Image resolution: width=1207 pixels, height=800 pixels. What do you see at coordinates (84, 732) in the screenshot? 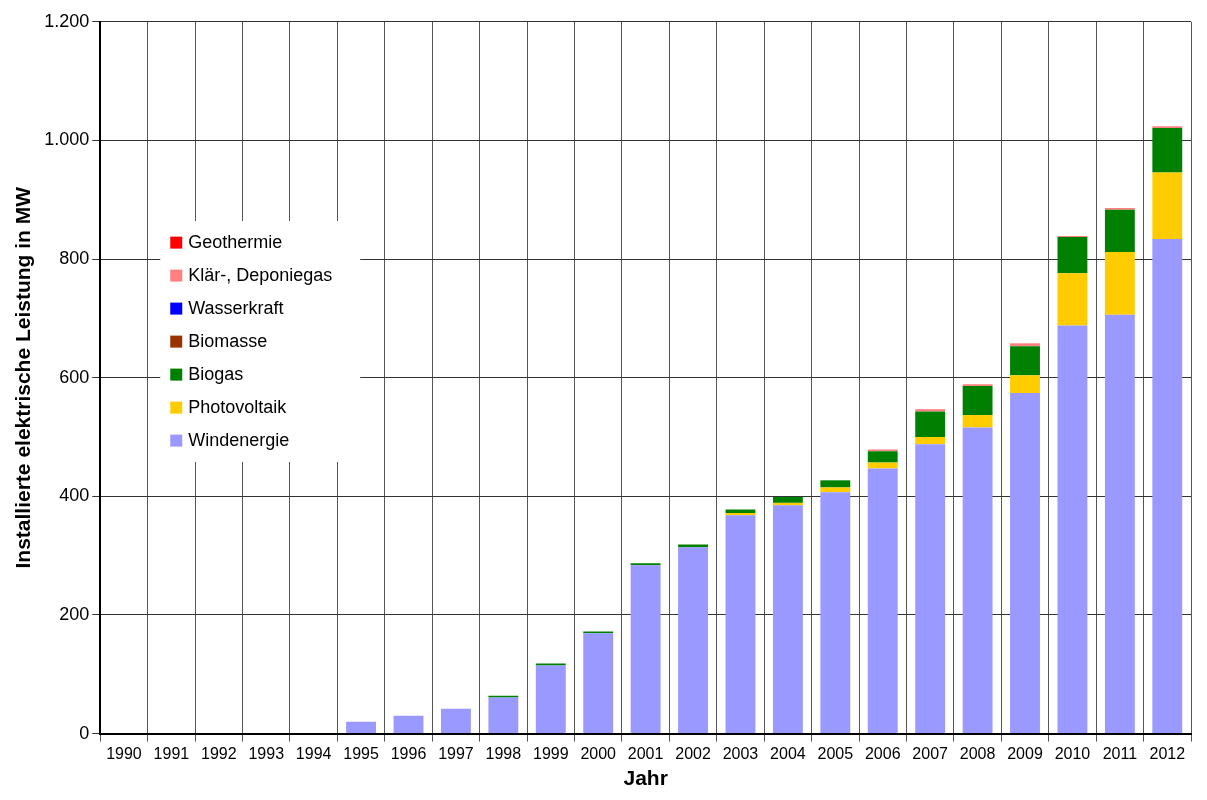
I see `y-tick-label: 0` at bounding box center [84, 732].